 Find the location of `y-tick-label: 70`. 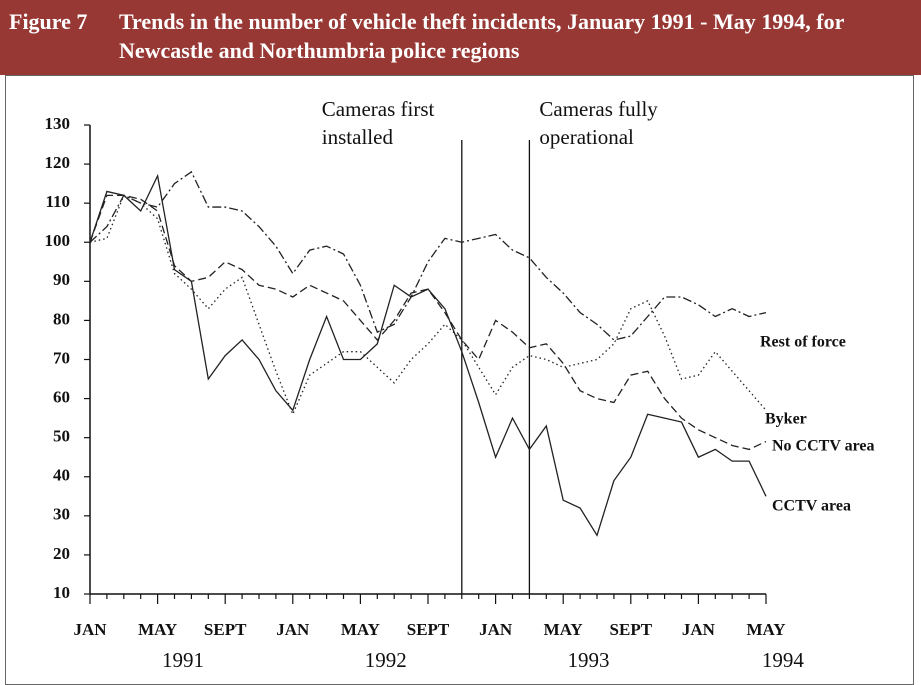

y-tick-label: 70 is located at coordinates (61, 357).